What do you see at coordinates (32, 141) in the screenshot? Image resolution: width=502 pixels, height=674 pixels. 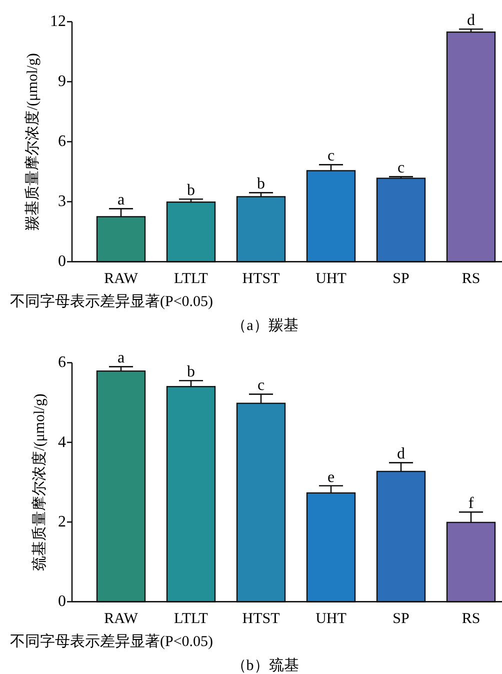 I see `y-axis-title: 羰基质量摩尔浓度/(μmol/g)` at bounding box center [32, 141].